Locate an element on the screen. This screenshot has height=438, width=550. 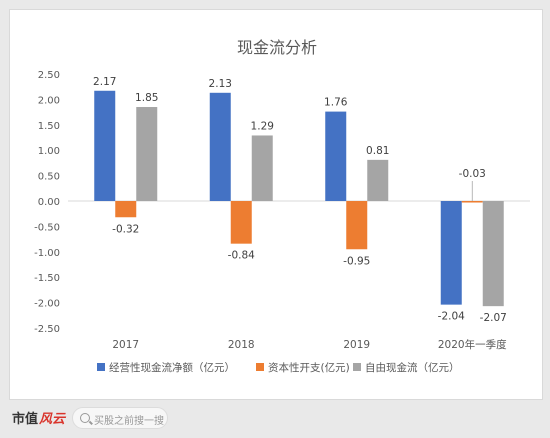
data-label-2-4: -0.03 is located at coordinates (472, 174).